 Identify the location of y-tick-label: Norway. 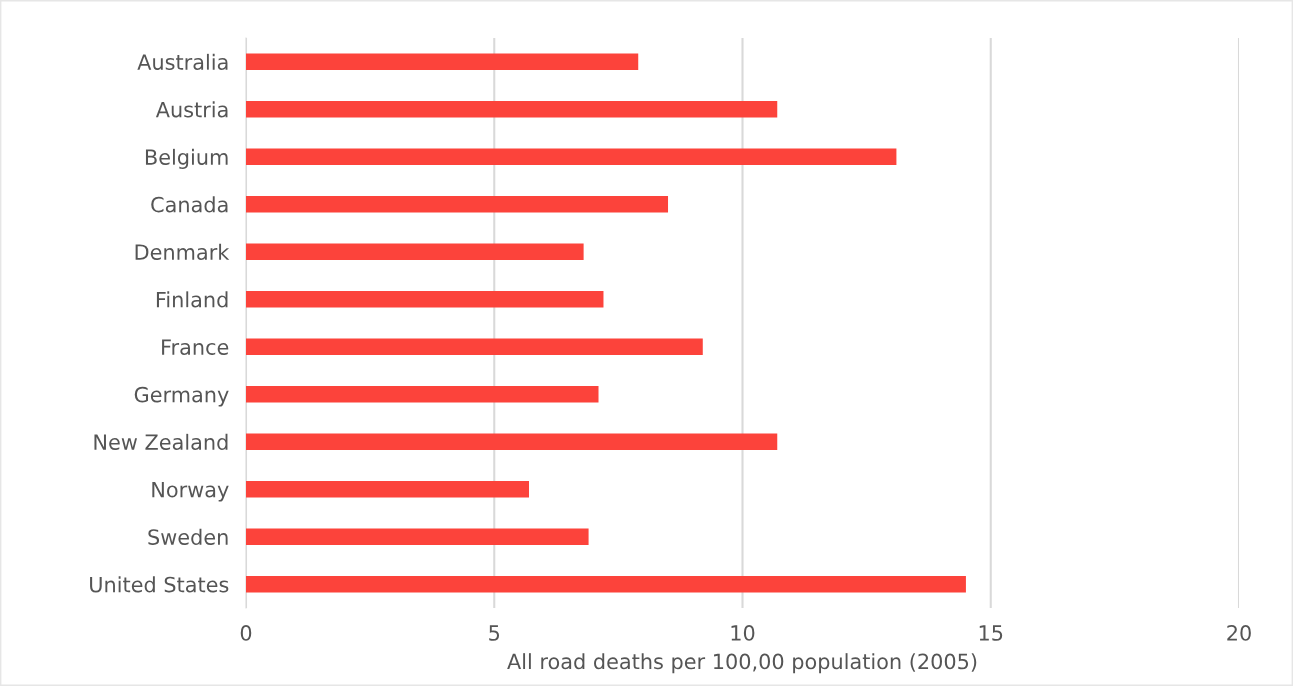
(190, 491).